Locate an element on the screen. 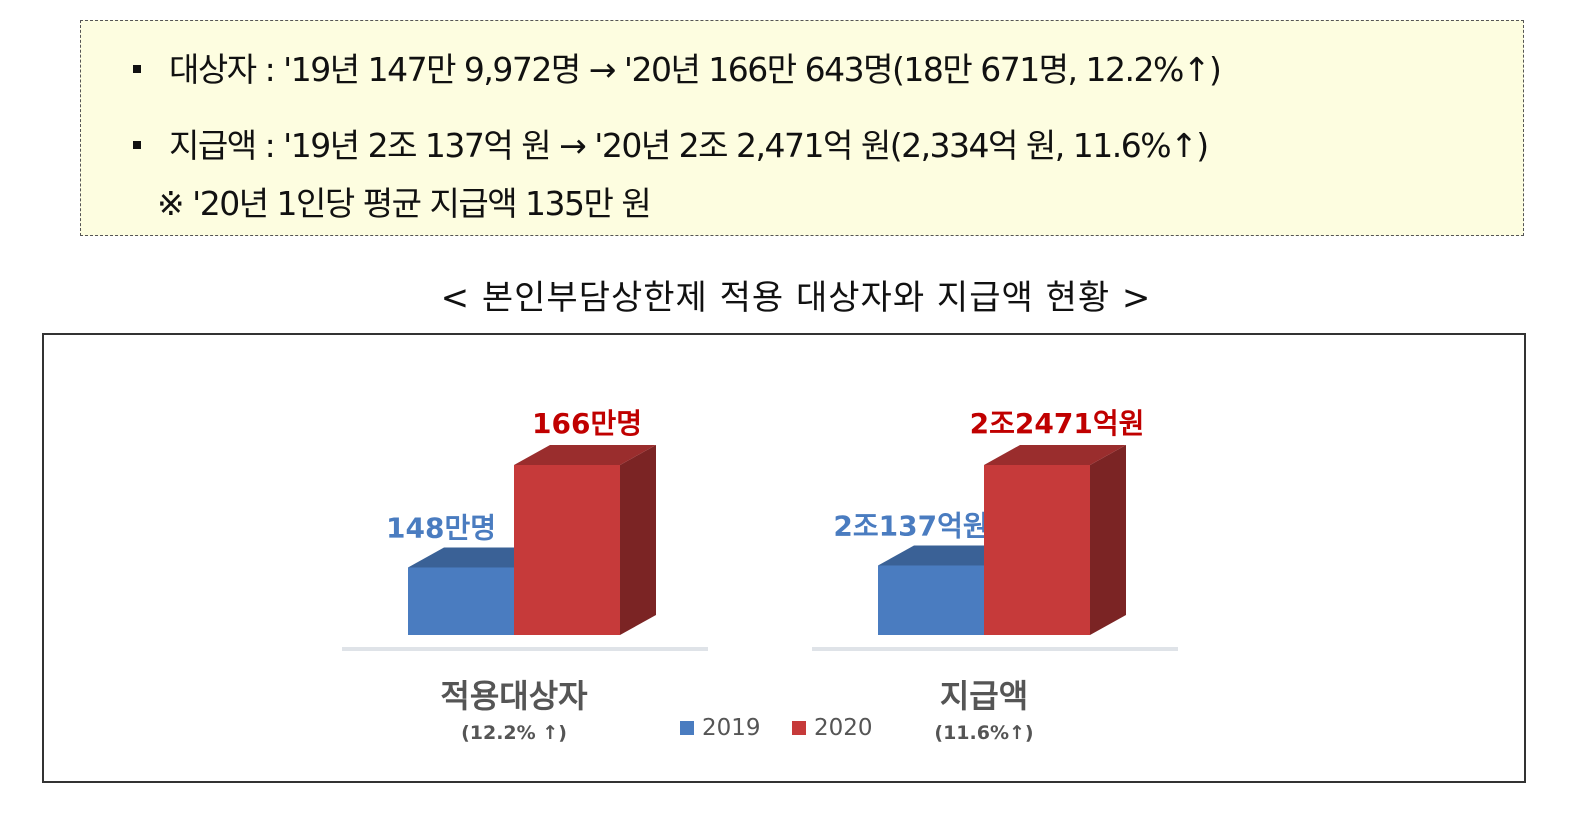 This screenshot has width=1592, height=824. chart-caption: < 본인부담상한제 적용 대상자와 지급액 현황 > is located at coordinates (796, 298).